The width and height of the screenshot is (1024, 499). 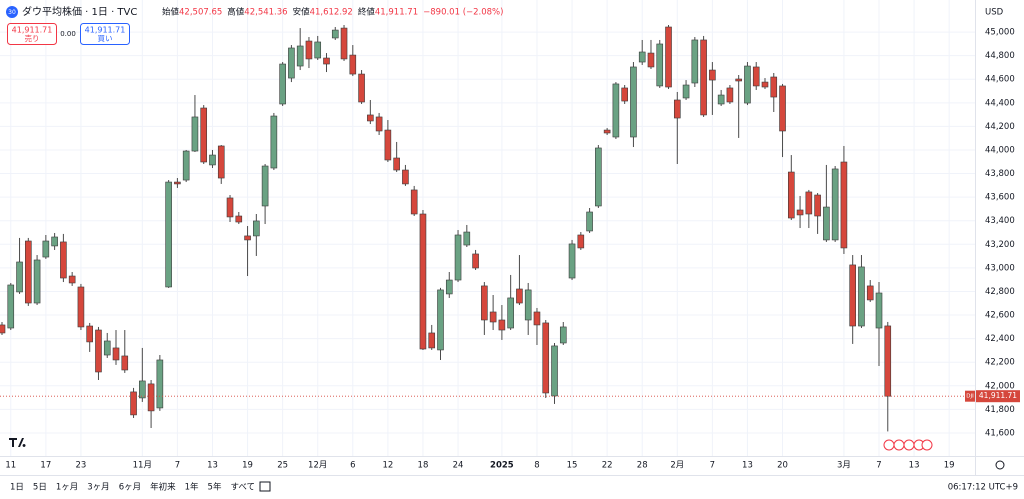 I want to click on y-tick-label: 43,600, so click(x=1000, y=198).